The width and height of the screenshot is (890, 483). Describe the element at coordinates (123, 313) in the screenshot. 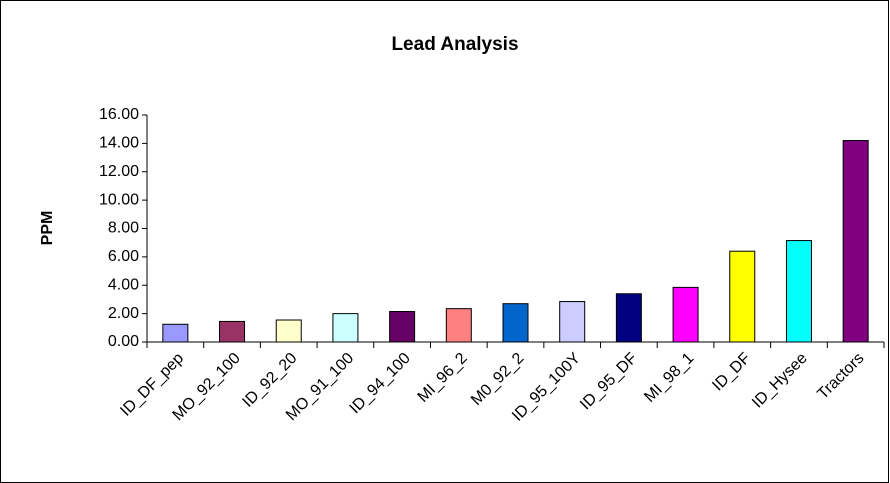

I see `y-tick-label: 2.00` at that location.